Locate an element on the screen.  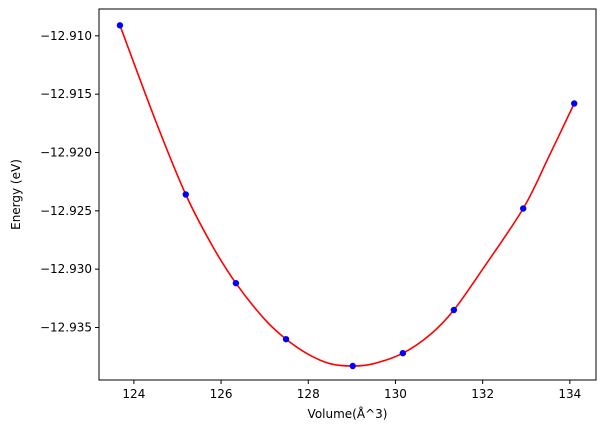
y-tick-label: −12.925 is located at coordinates (66, 211).